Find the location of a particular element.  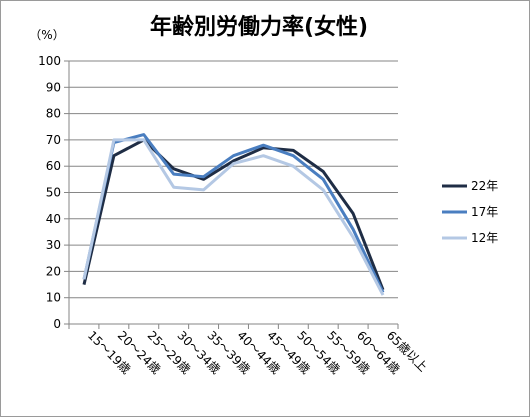

y-tick-label: 10 is located at coordinates (53, 298).